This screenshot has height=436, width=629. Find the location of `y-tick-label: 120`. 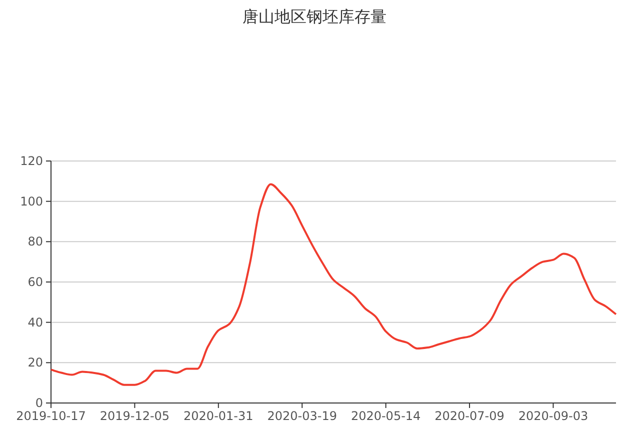

y-tick-label: 120 is located at coordinates (31, 161).